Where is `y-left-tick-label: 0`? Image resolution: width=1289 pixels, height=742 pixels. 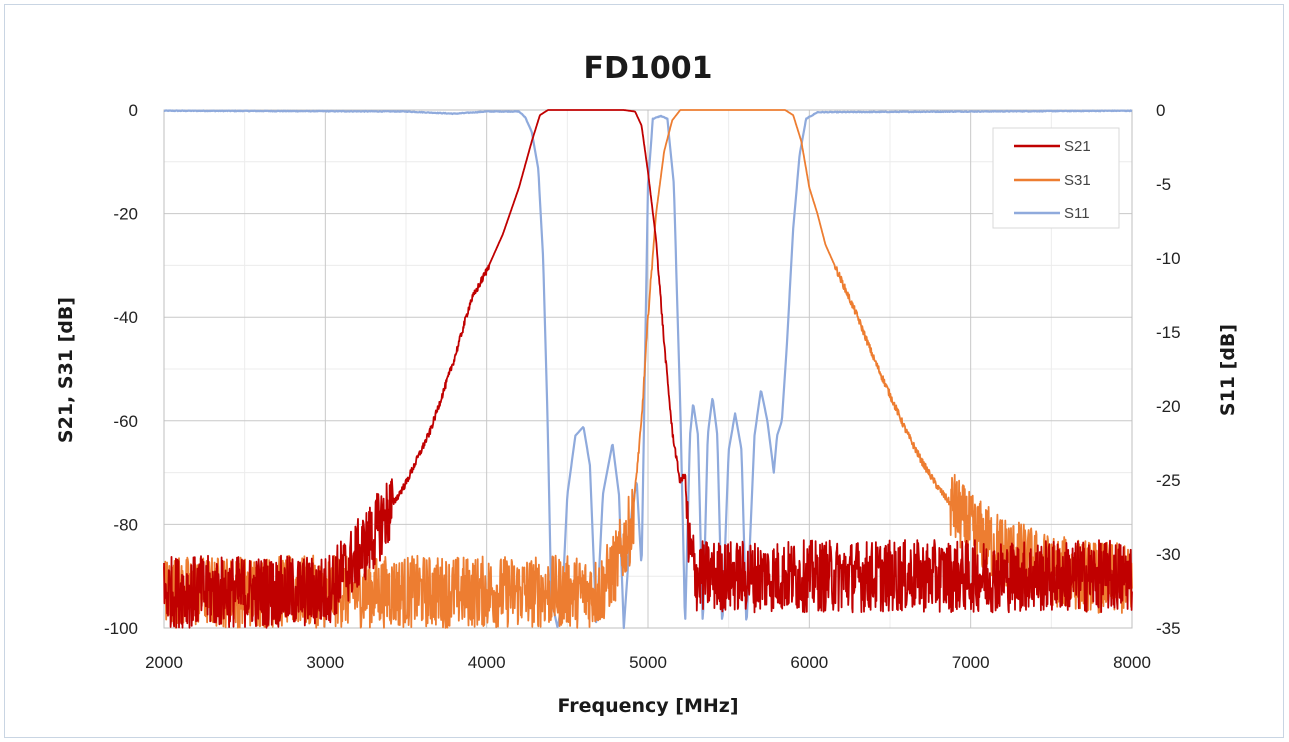 y-left-tick-label: 0 is located at coordinates (133, 110).